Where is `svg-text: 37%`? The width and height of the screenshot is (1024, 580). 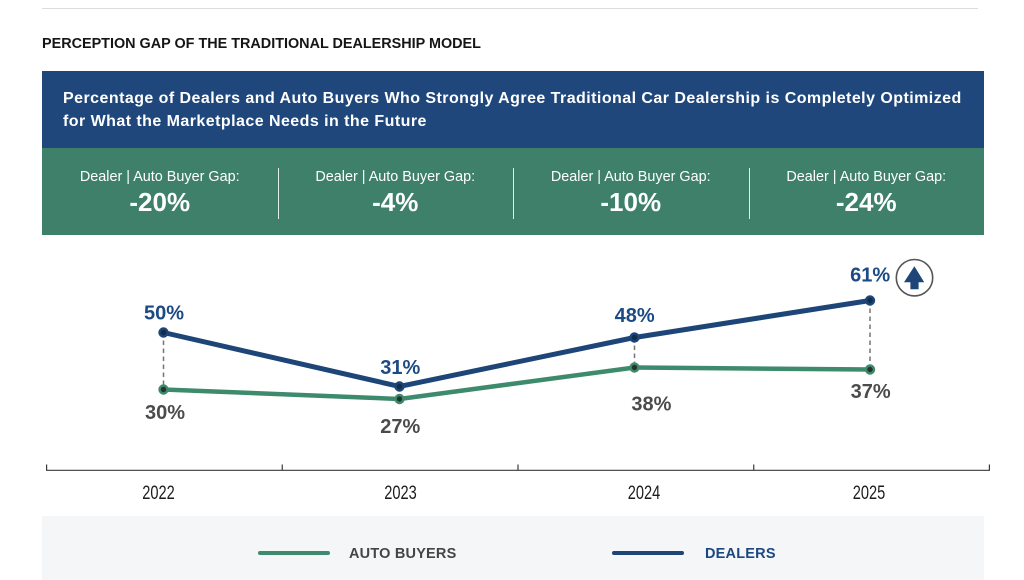
svg-text: 37% is located at coordinates (871, 392).